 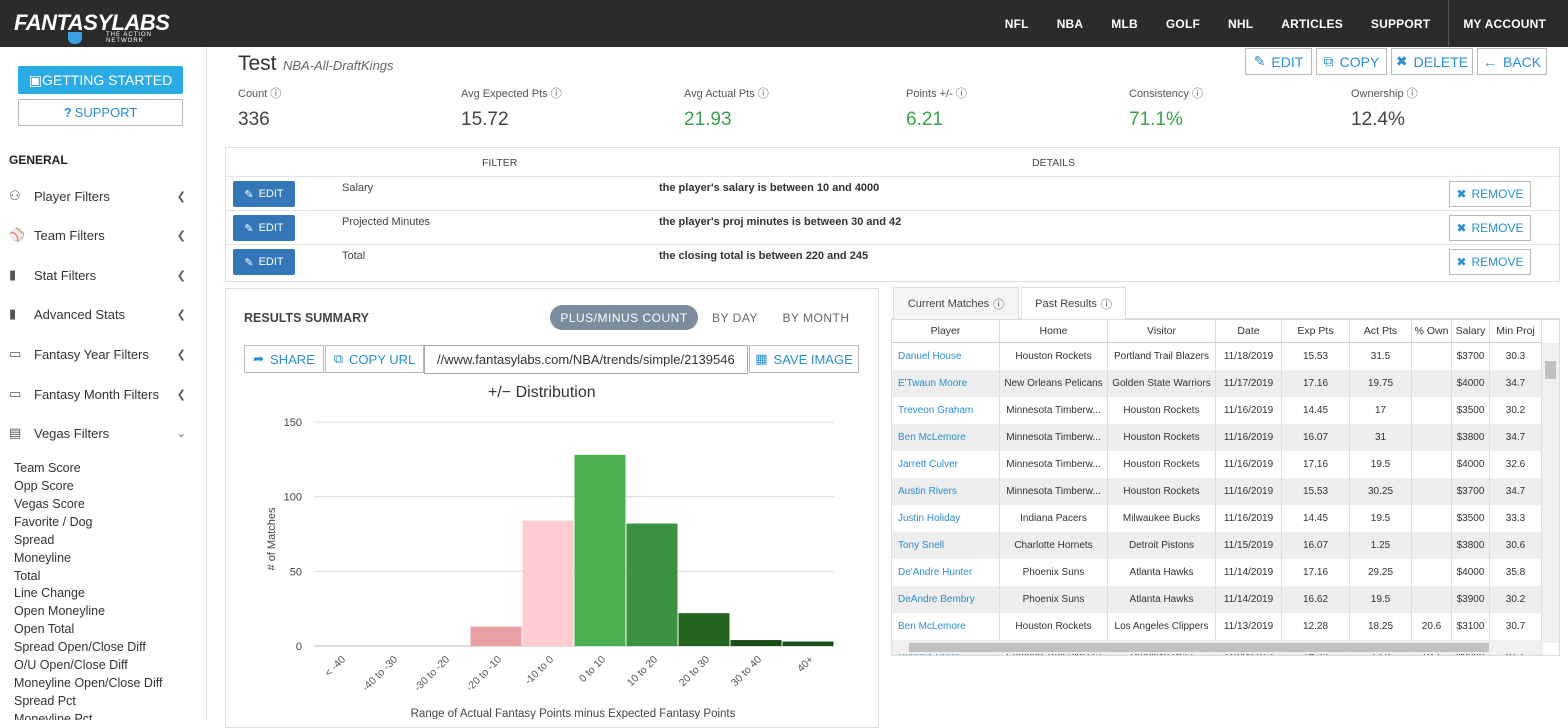 What do you see at coordinates (1432, 331) in the screenshot?
I see `column-header: % Own` at bounding box center [1432, 331].